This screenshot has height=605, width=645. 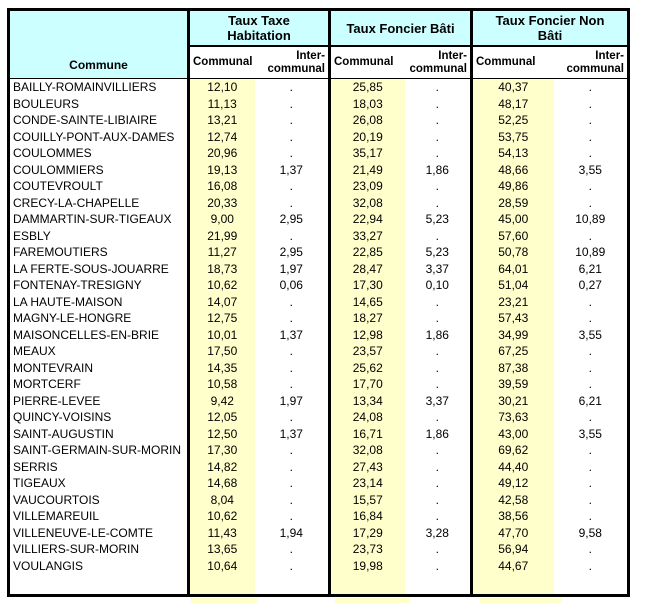 I want to click on table-row: ESBLY 21,99 . 33,27 . 57,60 ., so click(x=319, y=235).